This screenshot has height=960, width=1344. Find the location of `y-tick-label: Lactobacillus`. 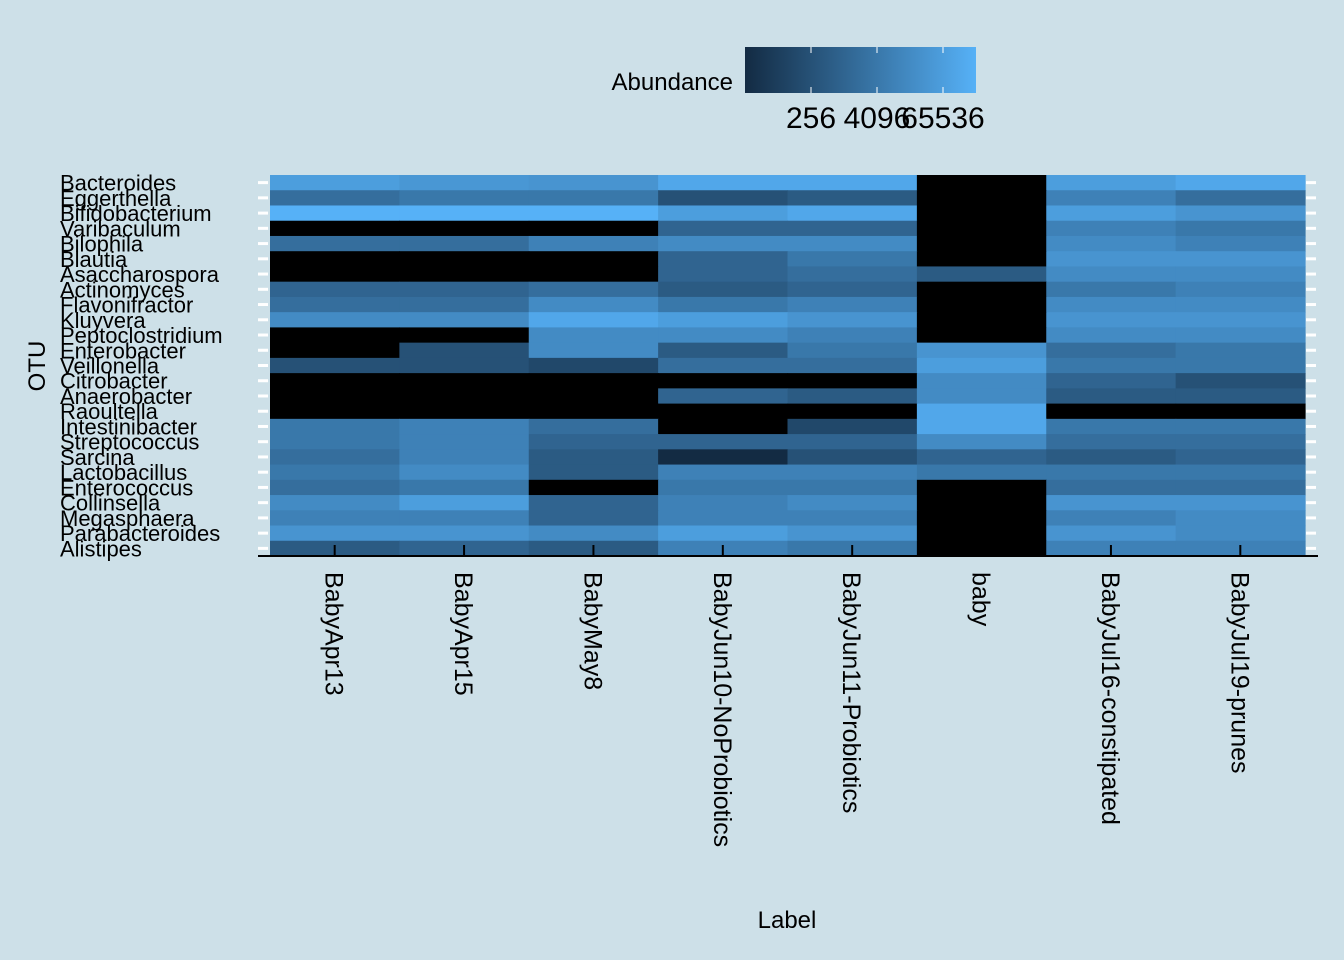

y-tick-label: Lactobacillus is located at coordinates (123, 472).